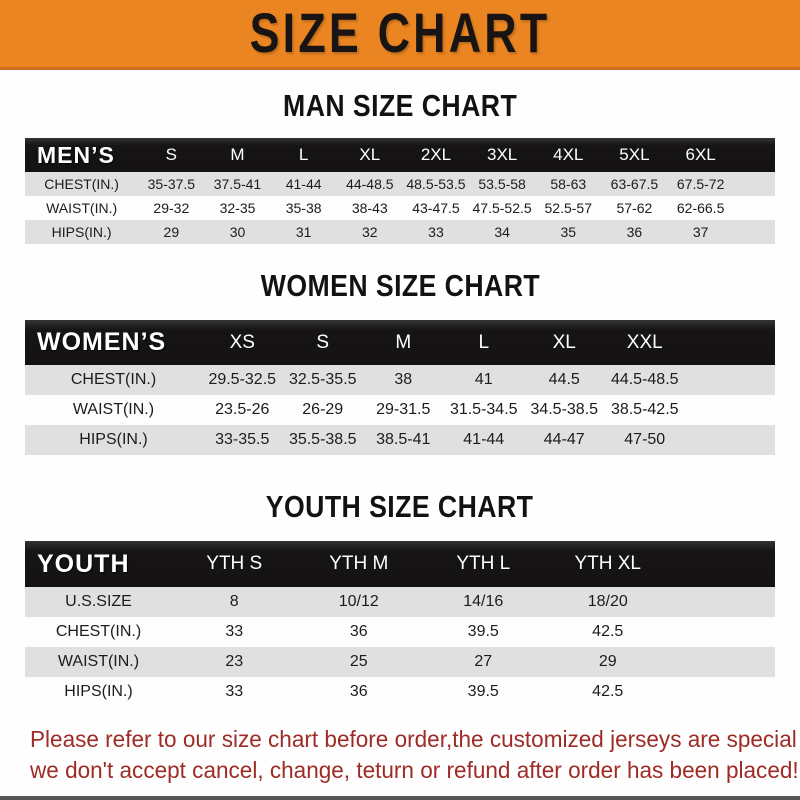 The image size is (800, 800). I want to click on value-cell: 63-67.5, so click(634, 184).